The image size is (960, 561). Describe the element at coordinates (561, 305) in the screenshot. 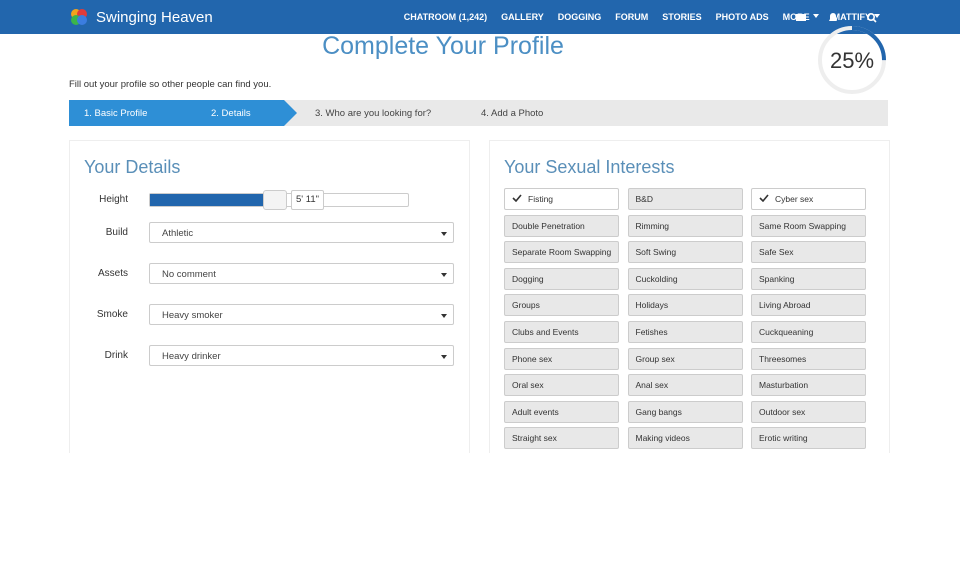

I see `interest-chip: Groups` at that location.